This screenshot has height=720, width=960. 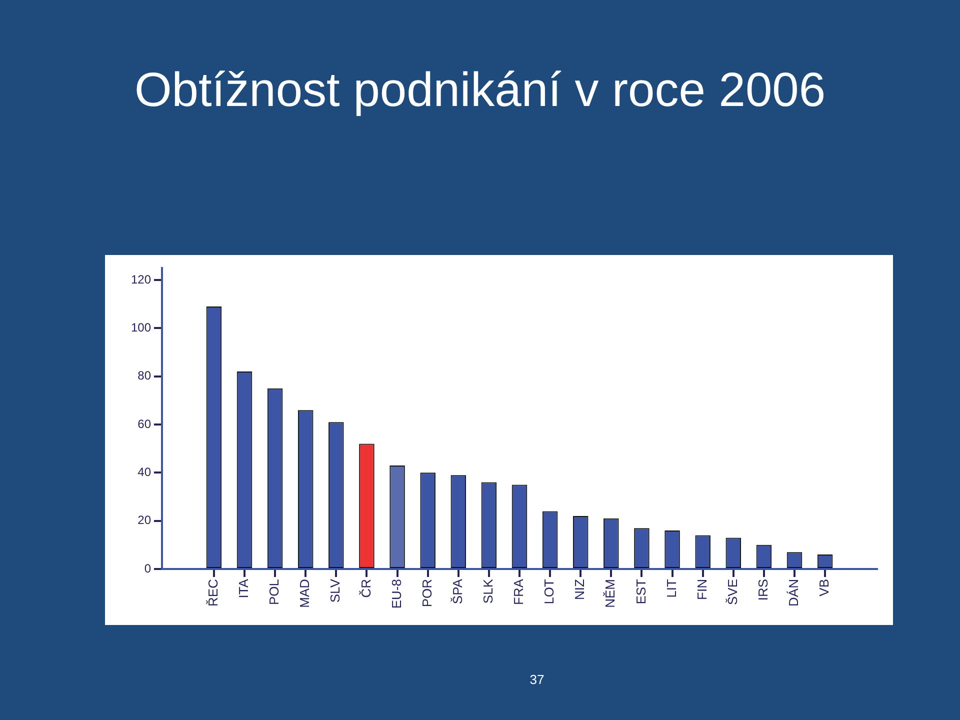 I want to click on y-tick-label: 120, so click(x=141, y=279).